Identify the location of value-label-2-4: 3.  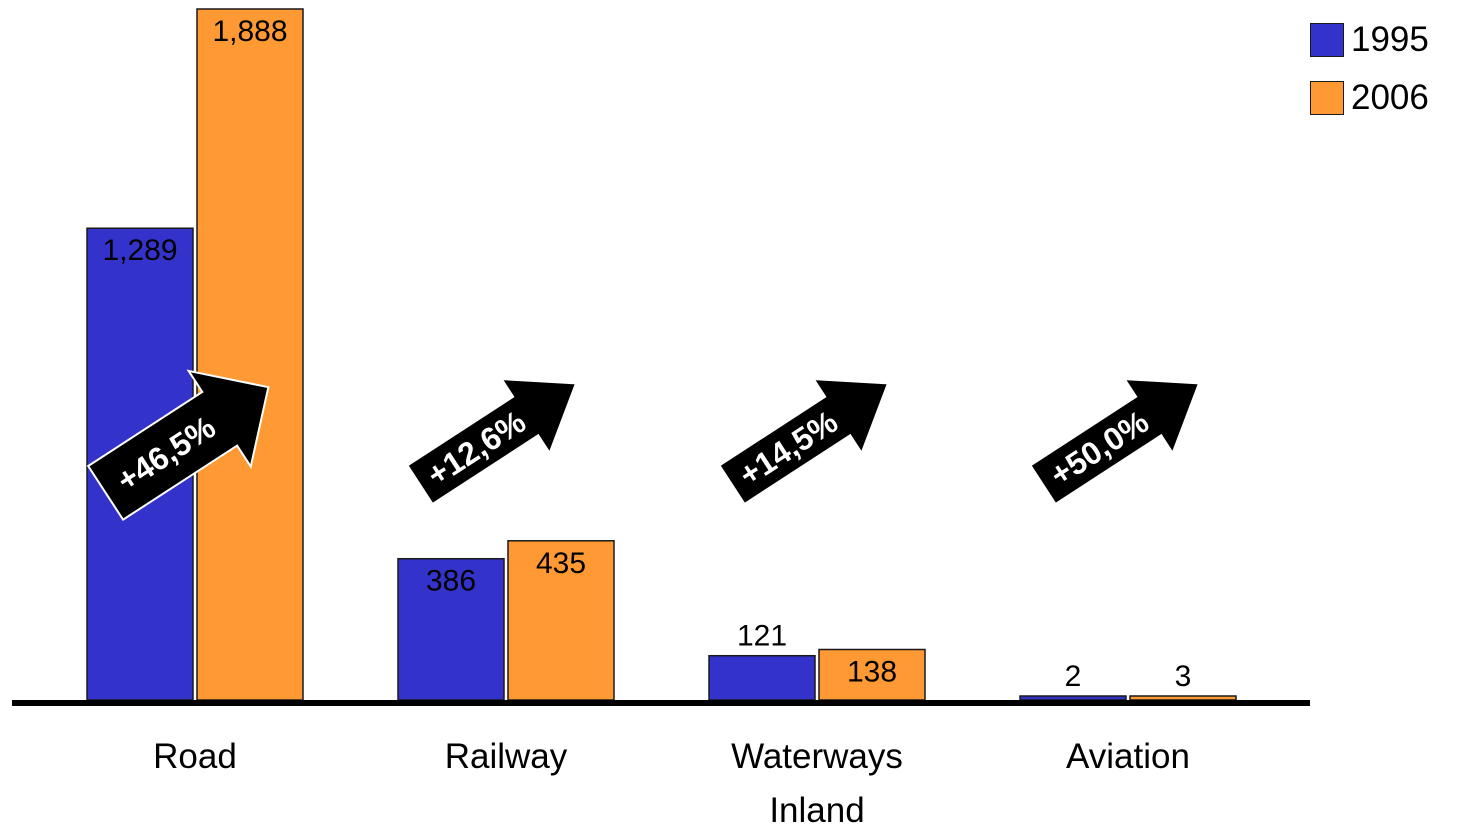
(1183, 676).